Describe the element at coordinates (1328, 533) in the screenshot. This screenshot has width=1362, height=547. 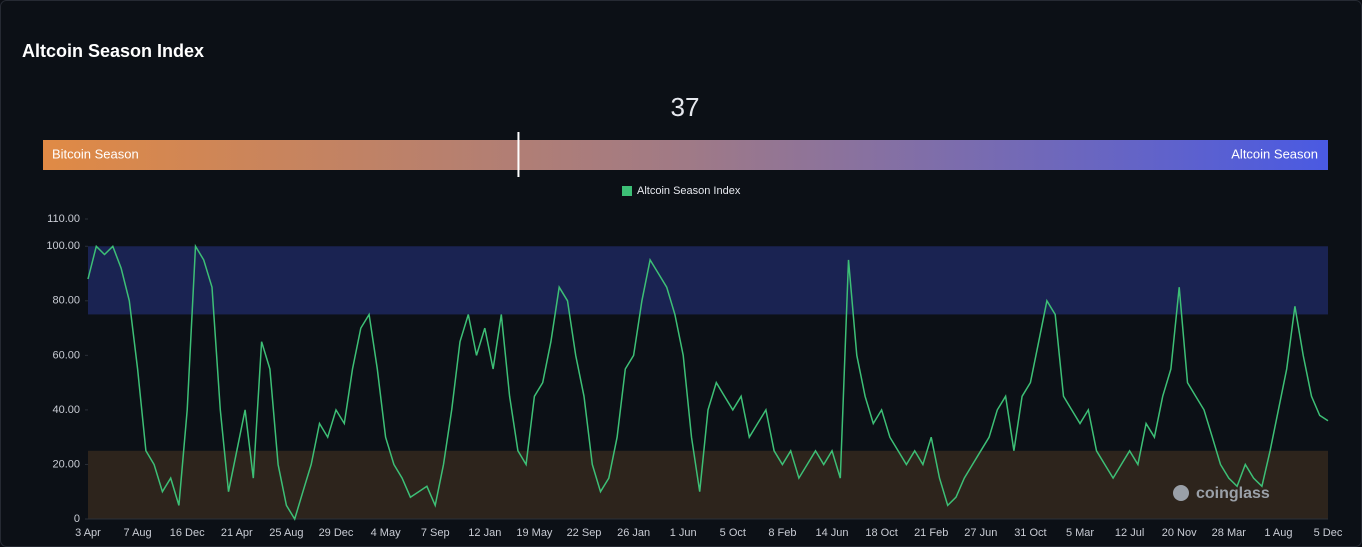
I see `x-tick-label: 5 Dec` at that location.